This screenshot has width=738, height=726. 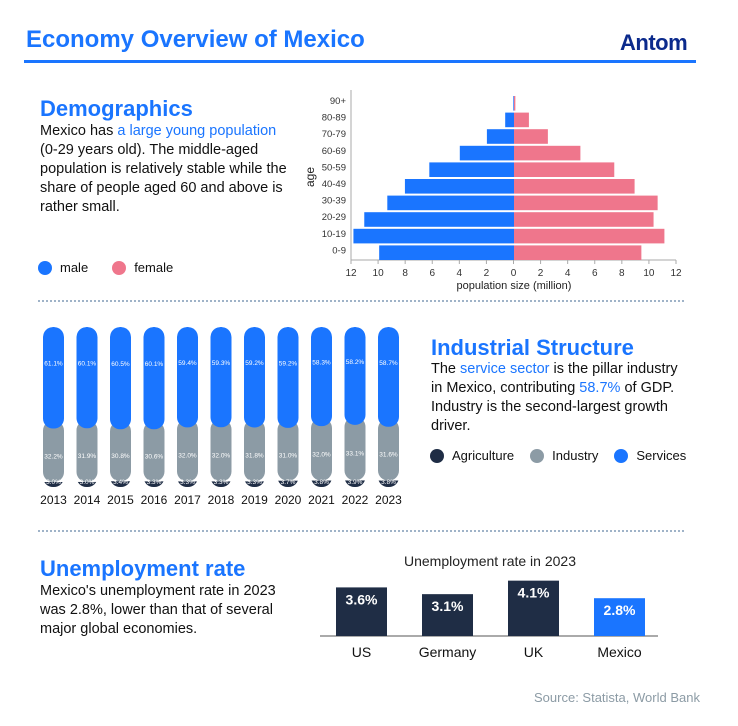 I want to click on y-tick-label: 80-89, so click(x=334, y=118).